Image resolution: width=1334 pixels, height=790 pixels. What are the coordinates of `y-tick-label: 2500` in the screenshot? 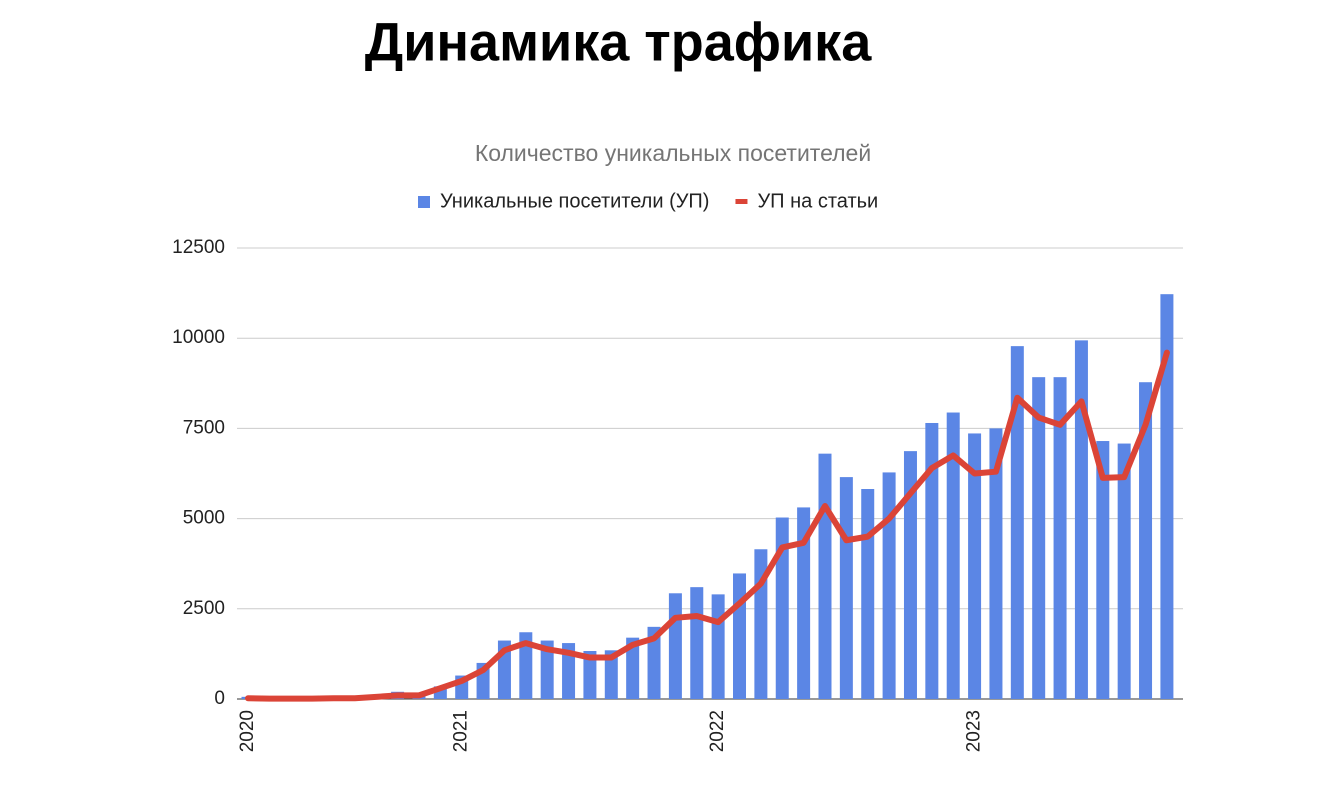 It's located at (204, 608).